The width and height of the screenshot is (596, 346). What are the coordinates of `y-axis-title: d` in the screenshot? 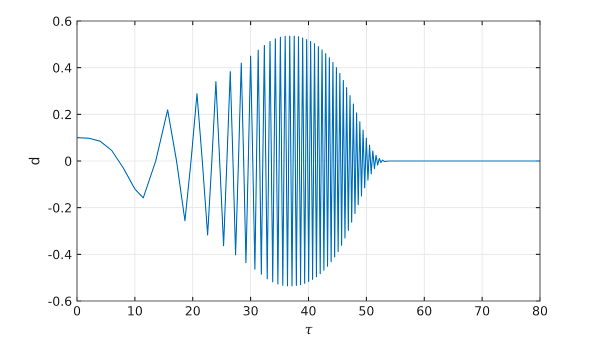 It's located at (34, 161).